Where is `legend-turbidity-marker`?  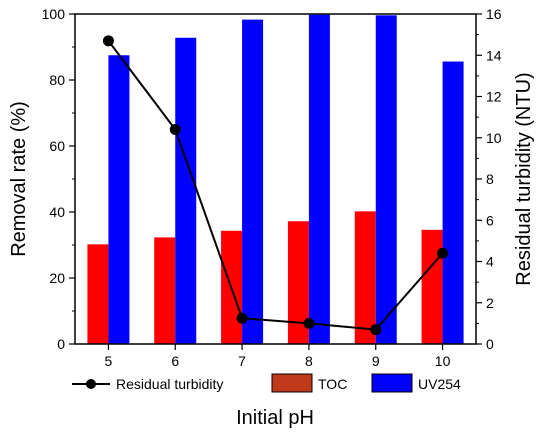
legend-turbidity-marker is located at coordinates (91, 384).